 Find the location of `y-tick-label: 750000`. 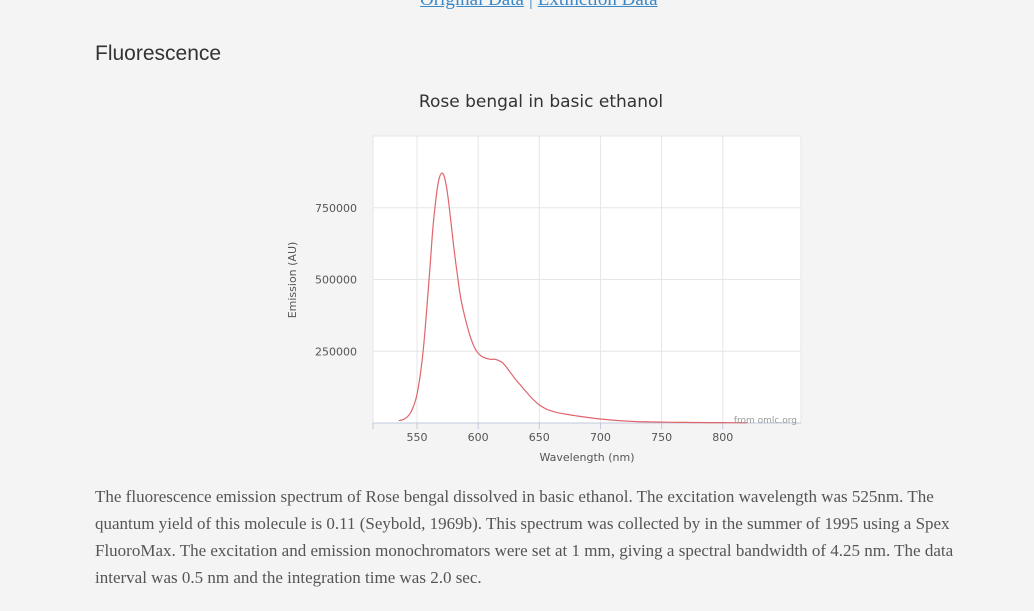

y-tick-label: 750000 is located at coordinates (336, 208).